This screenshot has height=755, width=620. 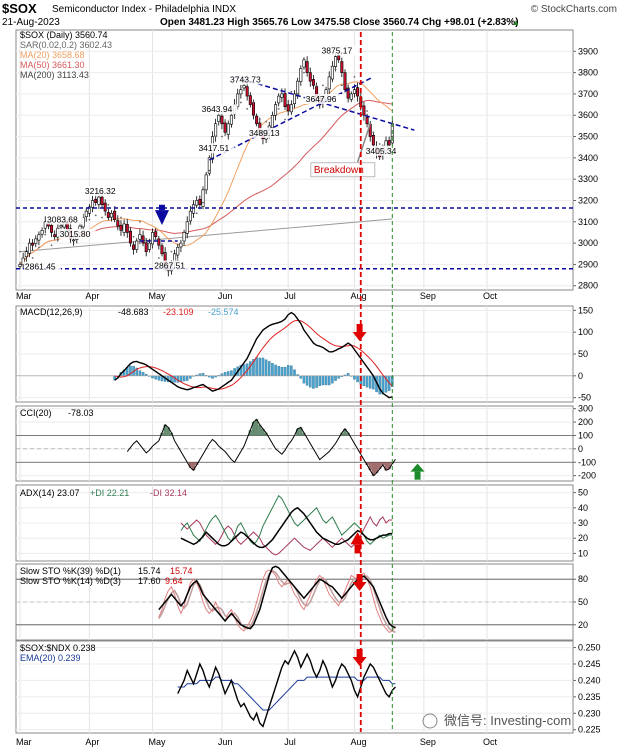 I want to click on sto-legend1-k: 15.74, so click(x=149, y=571).